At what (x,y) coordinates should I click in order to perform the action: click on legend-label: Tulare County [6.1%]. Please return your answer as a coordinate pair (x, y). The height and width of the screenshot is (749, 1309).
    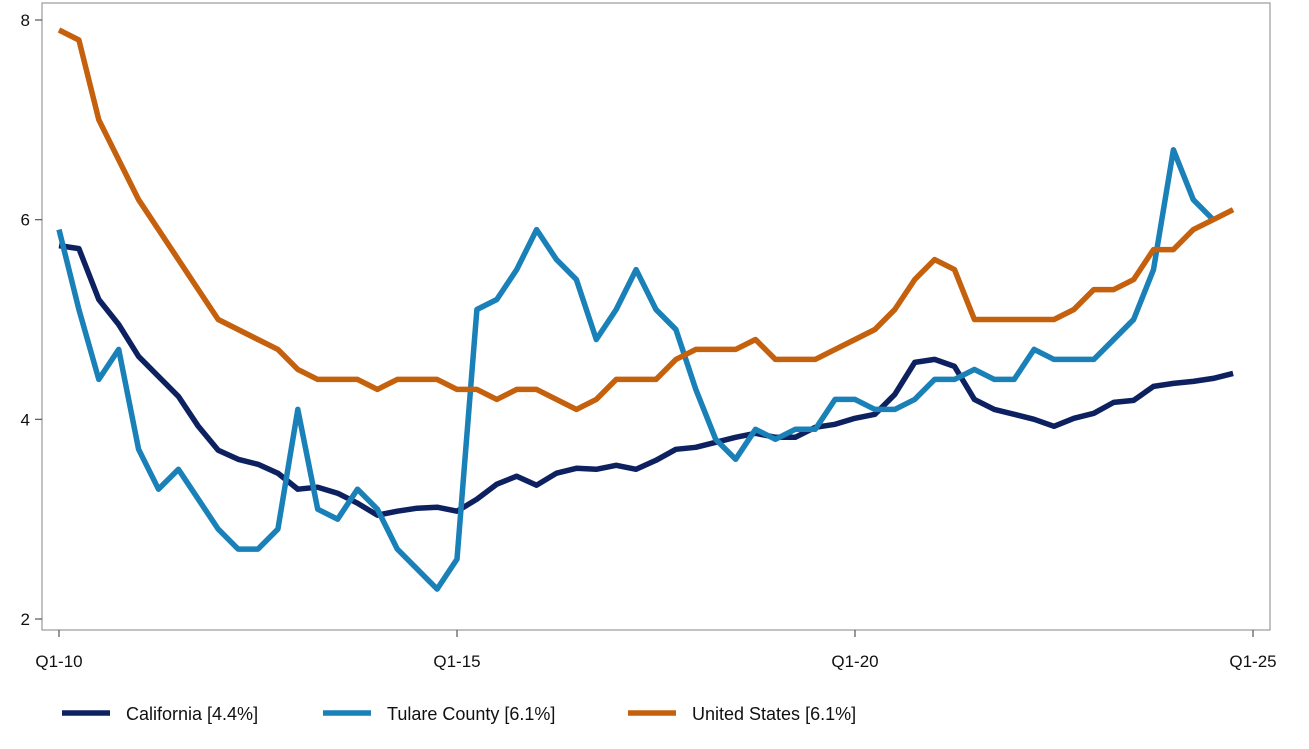
    Looking at the image, I should click on (471, 714).